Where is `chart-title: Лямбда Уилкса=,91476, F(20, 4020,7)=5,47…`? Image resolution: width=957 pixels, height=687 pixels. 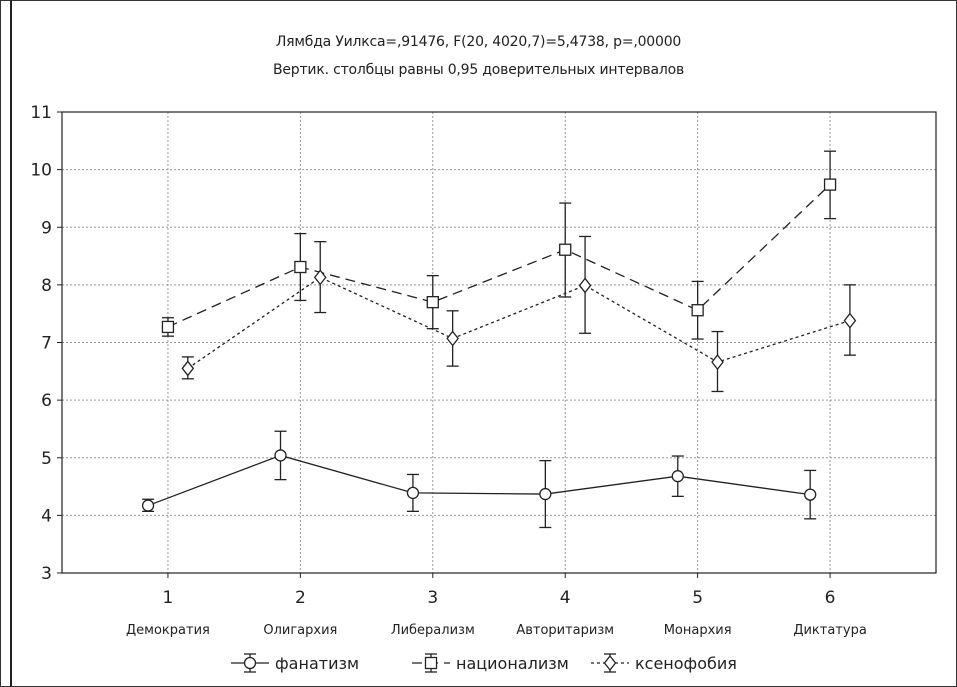 chart-title: Лямбда Уилкса=,91476, F(20, 4020,7)=5,47… is located at coordinates (478, 42).